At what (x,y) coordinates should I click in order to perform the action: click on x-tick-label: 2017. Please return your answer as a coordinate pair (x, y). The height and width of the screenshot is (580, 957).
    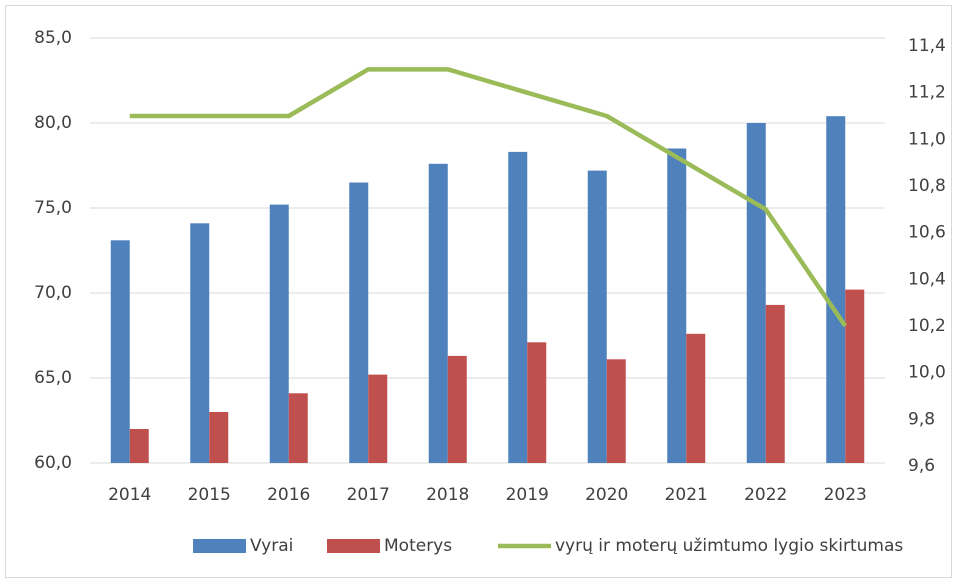
    Looking at the image, I should click on (368, 495).